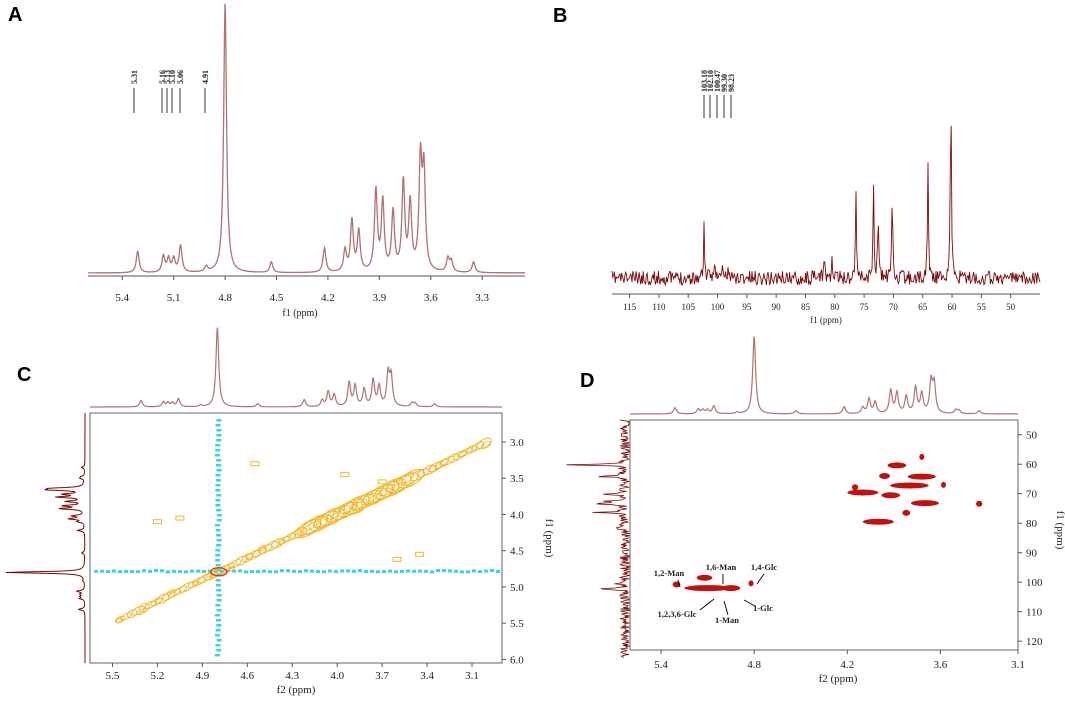 This screenshot has width=1065, height=702. I want to click on panel-b-tick-label: 110, so click(659, 307).